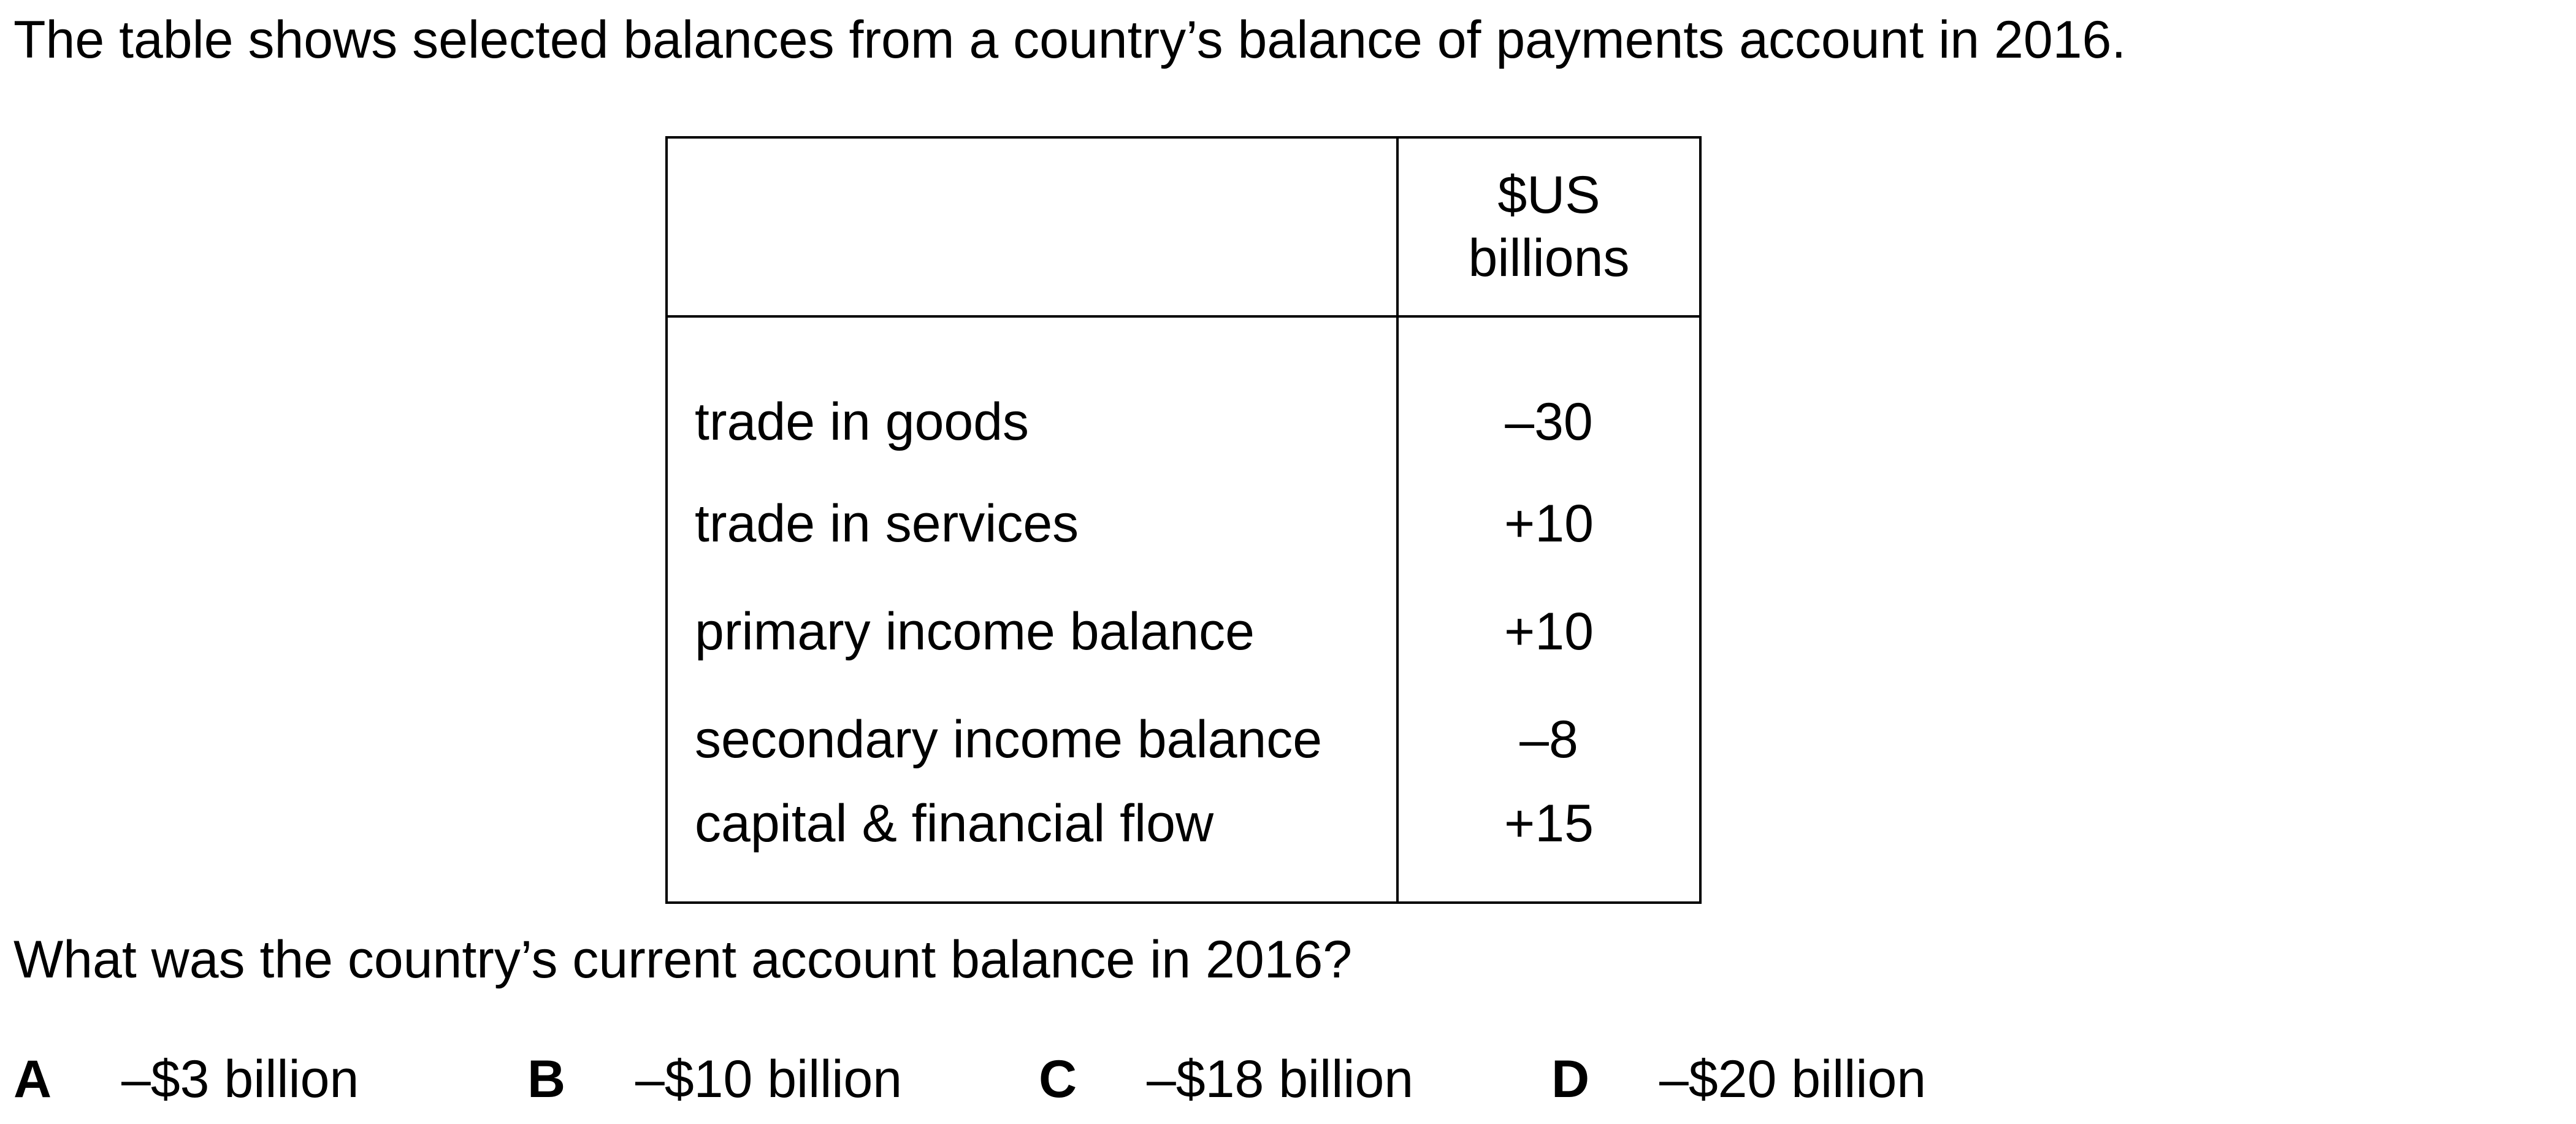 The height and width of the screenshot is (1124, 2576). I want to click on row-label: secondary income balance, so click(1032, 740).